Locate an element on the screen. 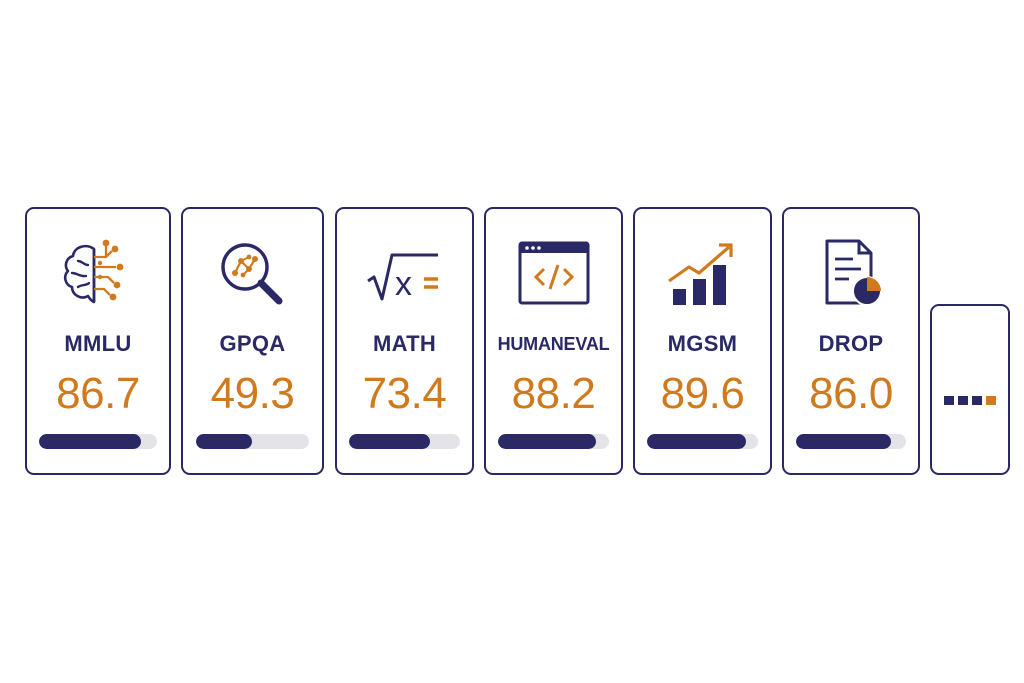 This screenshot has width=1024, height=683. more-benchmarks-card is located at coordinates (970, 389).